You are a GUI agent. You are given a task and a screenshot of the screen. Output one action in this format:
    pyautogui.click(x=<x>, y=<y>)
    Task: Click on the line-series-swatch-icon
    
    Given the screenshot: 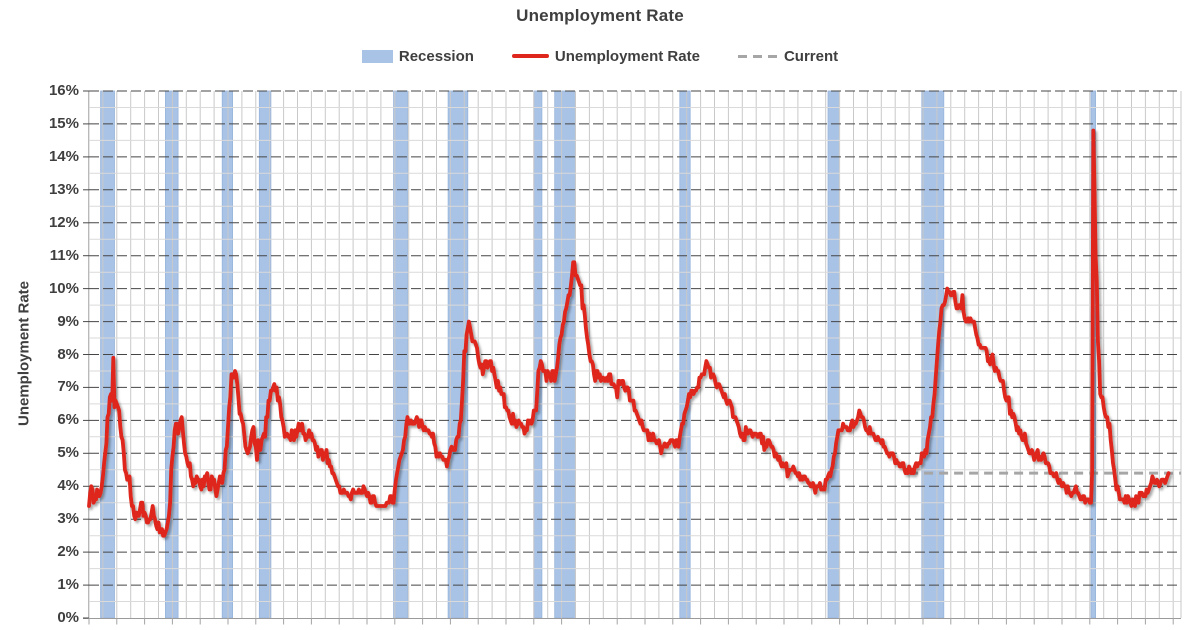 What is the action you would take?
    pyautogui.click(x=530, y=56)
    